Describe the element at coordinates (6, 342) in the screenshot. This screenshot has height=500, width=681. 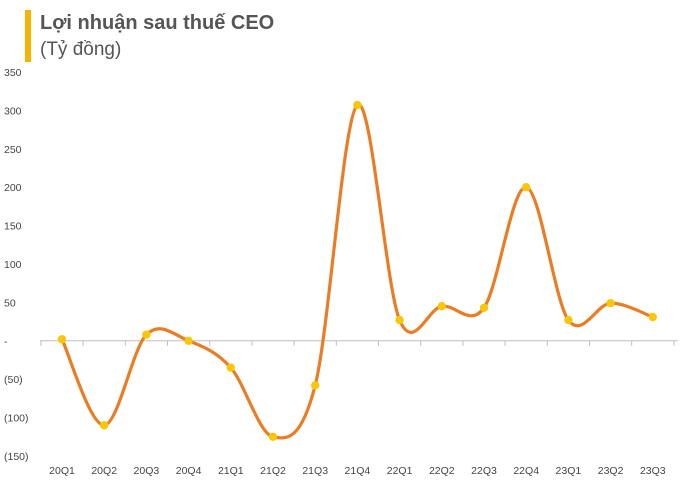
I see `y-tick-label: -` at that location.